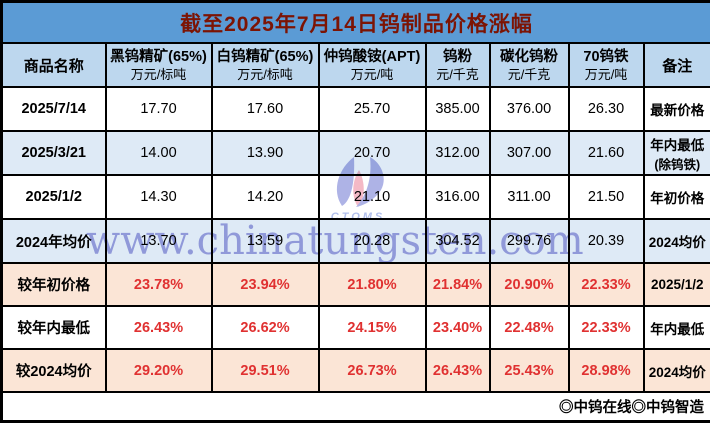 This screenshot has width=710, height=426. Describe the element at coordinates (529, 241) in the screenshot. I see `price-cell: 299.76` at that location.